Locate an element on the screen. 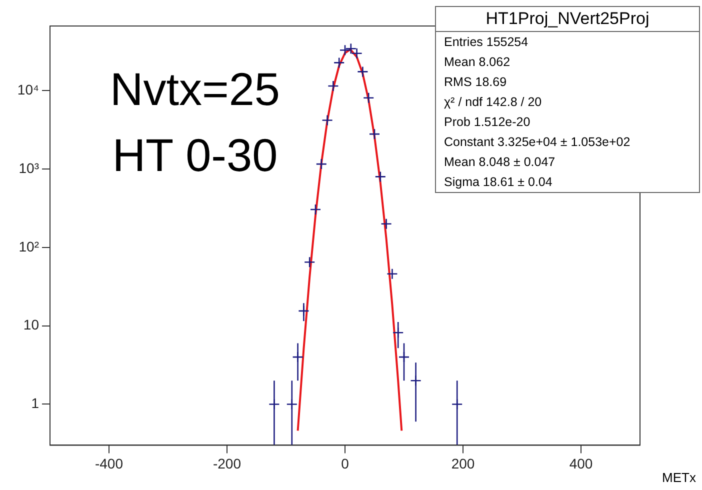  annotation: Mean 8.062 is located at coordinates (477, 62).